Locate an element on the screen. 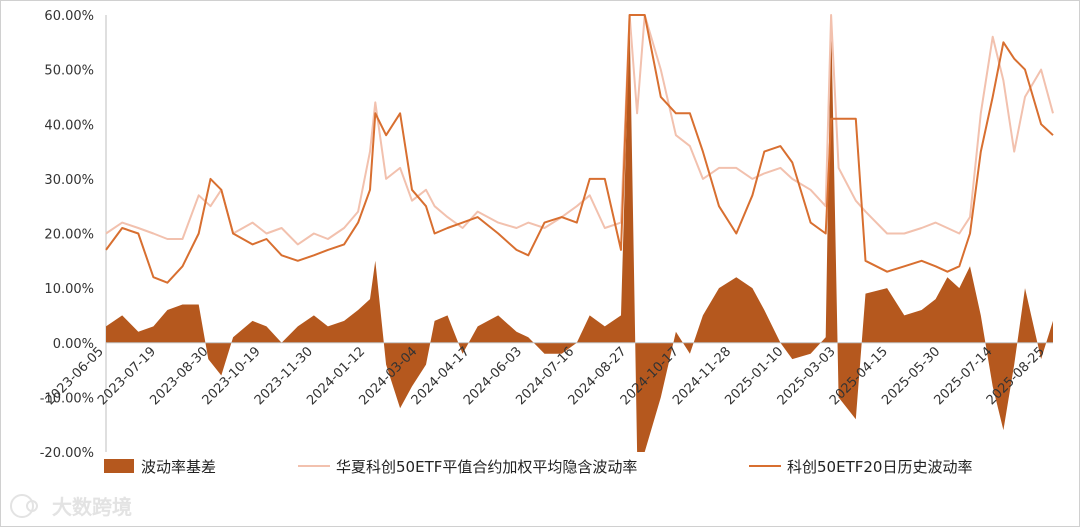 This screenshot has height=527, width=1080. y-tick-label: 40.00% is located at coordinates (69, 125).